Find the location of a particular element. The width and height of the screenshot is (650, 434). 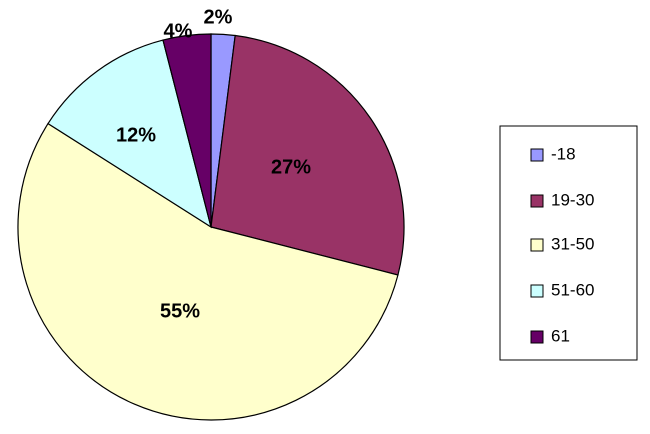

legend-item-61: 61 is located at coordinates (550, 335).